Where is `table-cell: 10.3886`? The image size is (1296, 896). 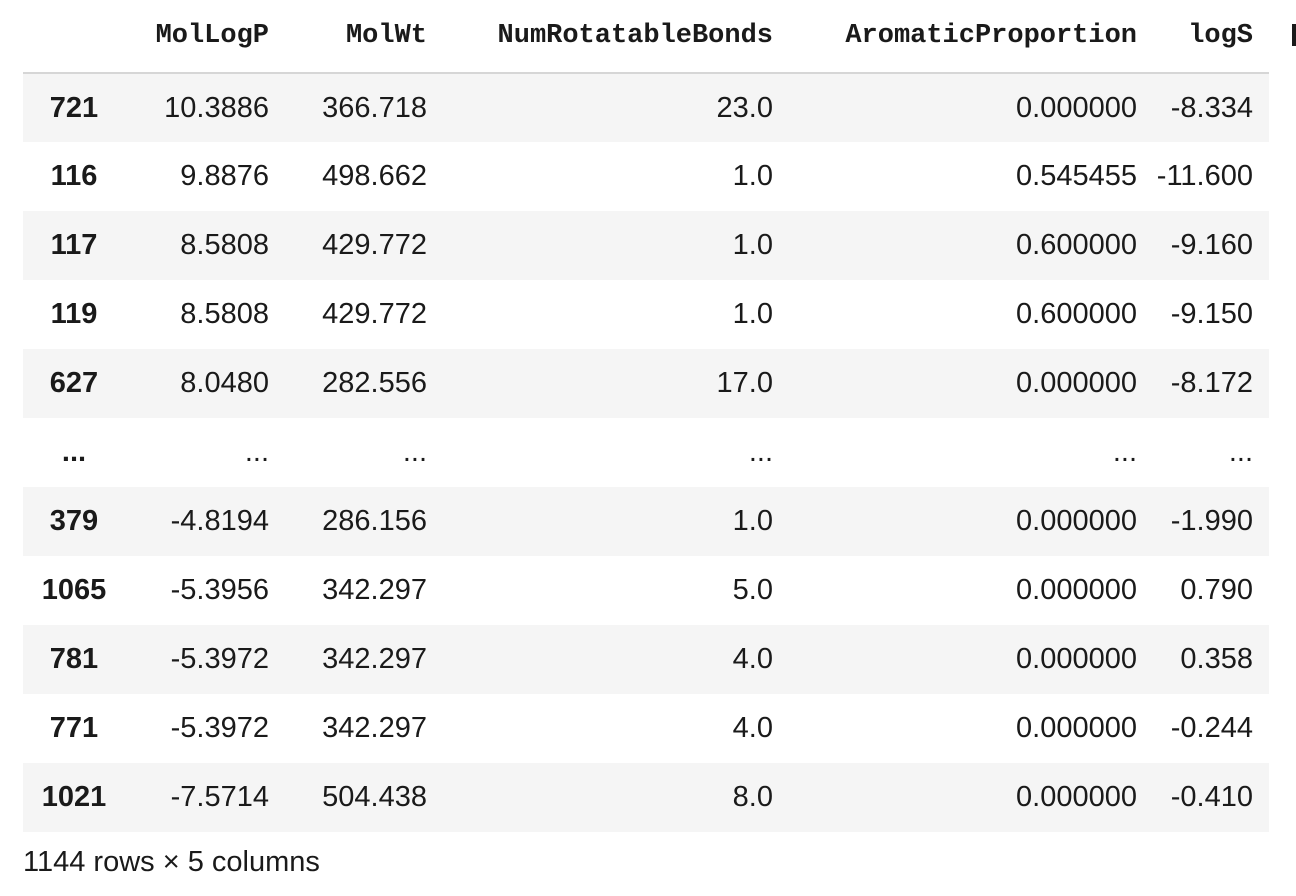
table-cell: 10.3886 is located at coordinates (216, 107).